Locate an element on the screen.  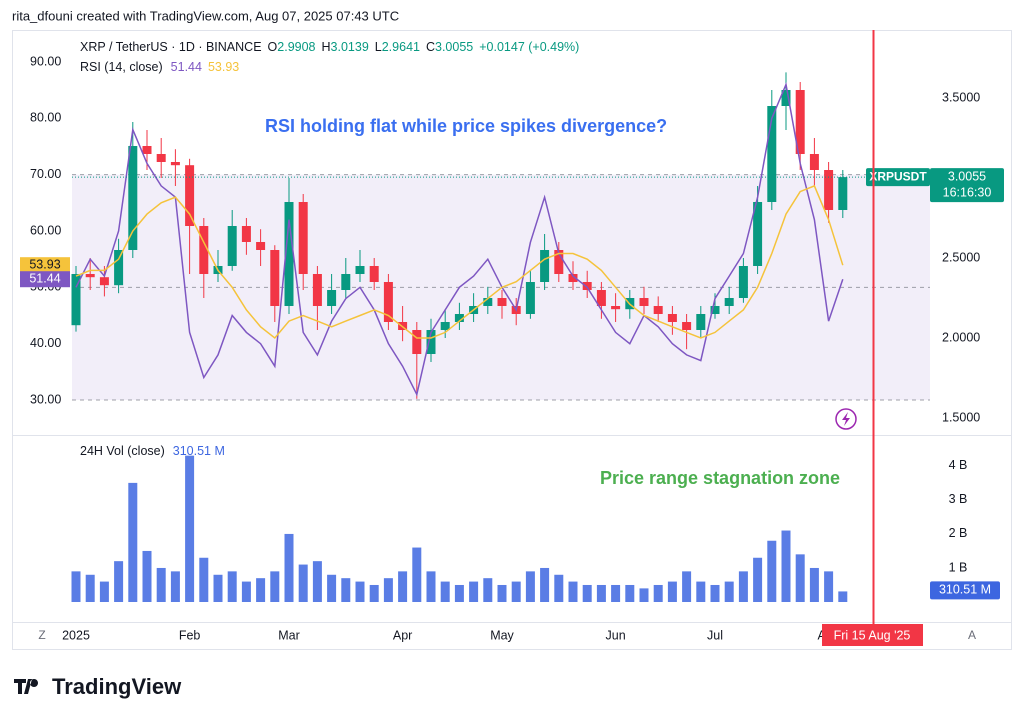
volume-legend: 24H Vol (close) 310.51 M is located at coordinates (152, 451).